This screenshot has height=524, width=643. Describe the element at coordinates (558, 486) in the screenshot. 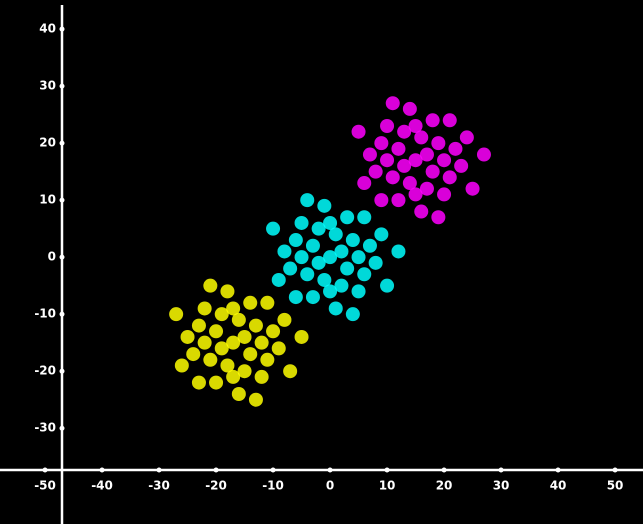

I see `x-tick-label: 40` at that location.